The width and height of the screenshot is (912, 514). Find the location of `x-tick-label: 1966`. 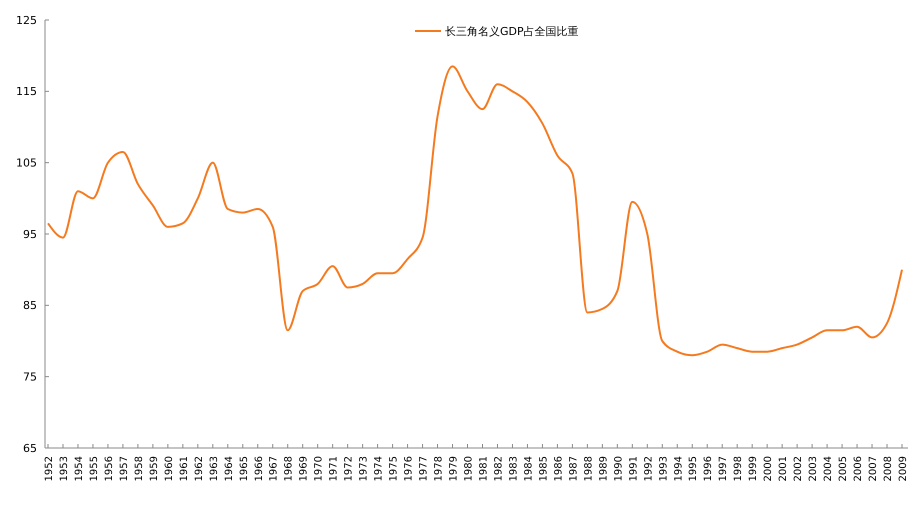

x-tick-label: 1966 is located at coordinates (259, 469).